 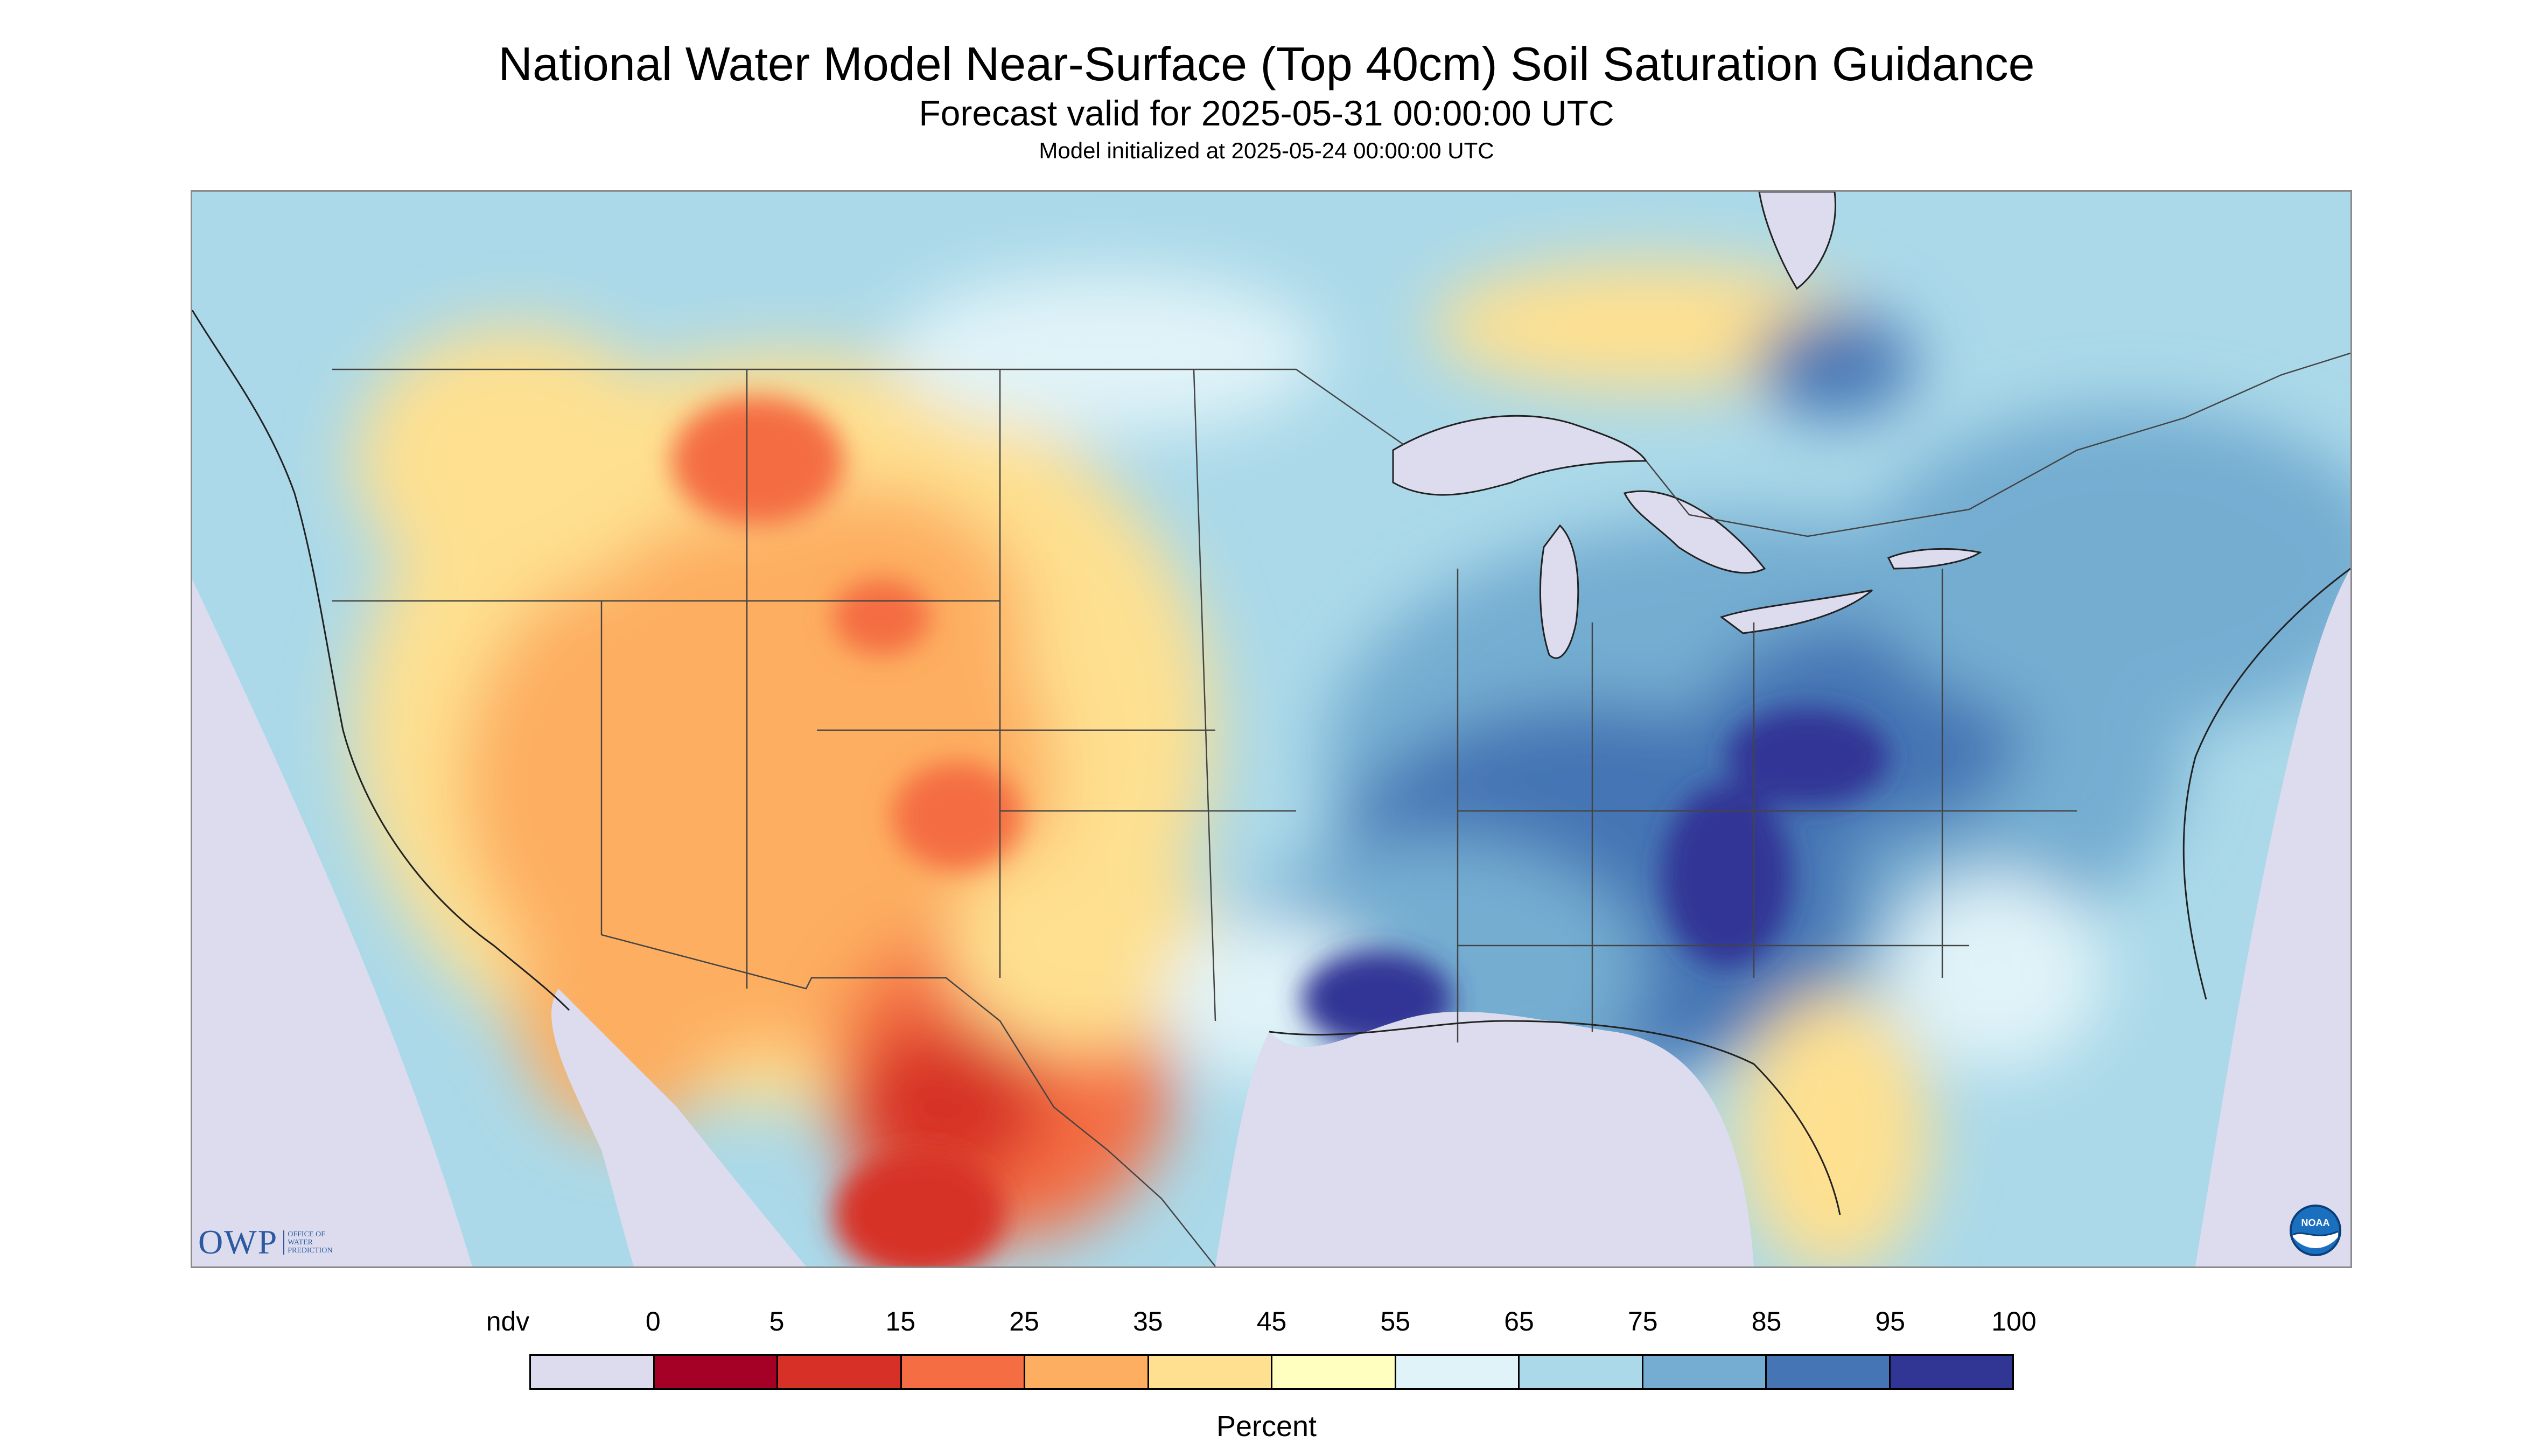 What do you see at coordinates (653, 1321) in the screenshot?
I see `colorbar-tick-label: 0` at bounding box center [653, 1321].